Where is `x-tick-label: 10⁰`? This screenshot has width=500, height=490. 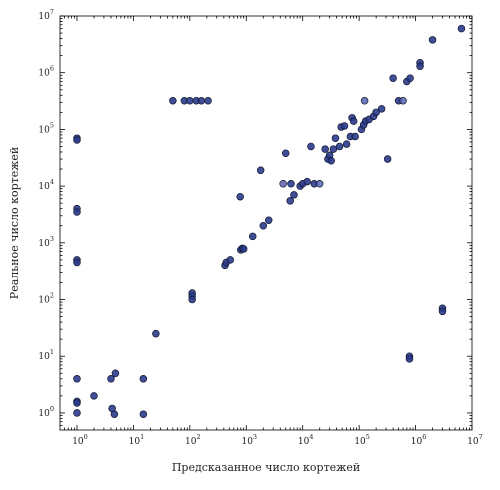
x-tick-label: 10⁰ is located at coordinates (80, 440).